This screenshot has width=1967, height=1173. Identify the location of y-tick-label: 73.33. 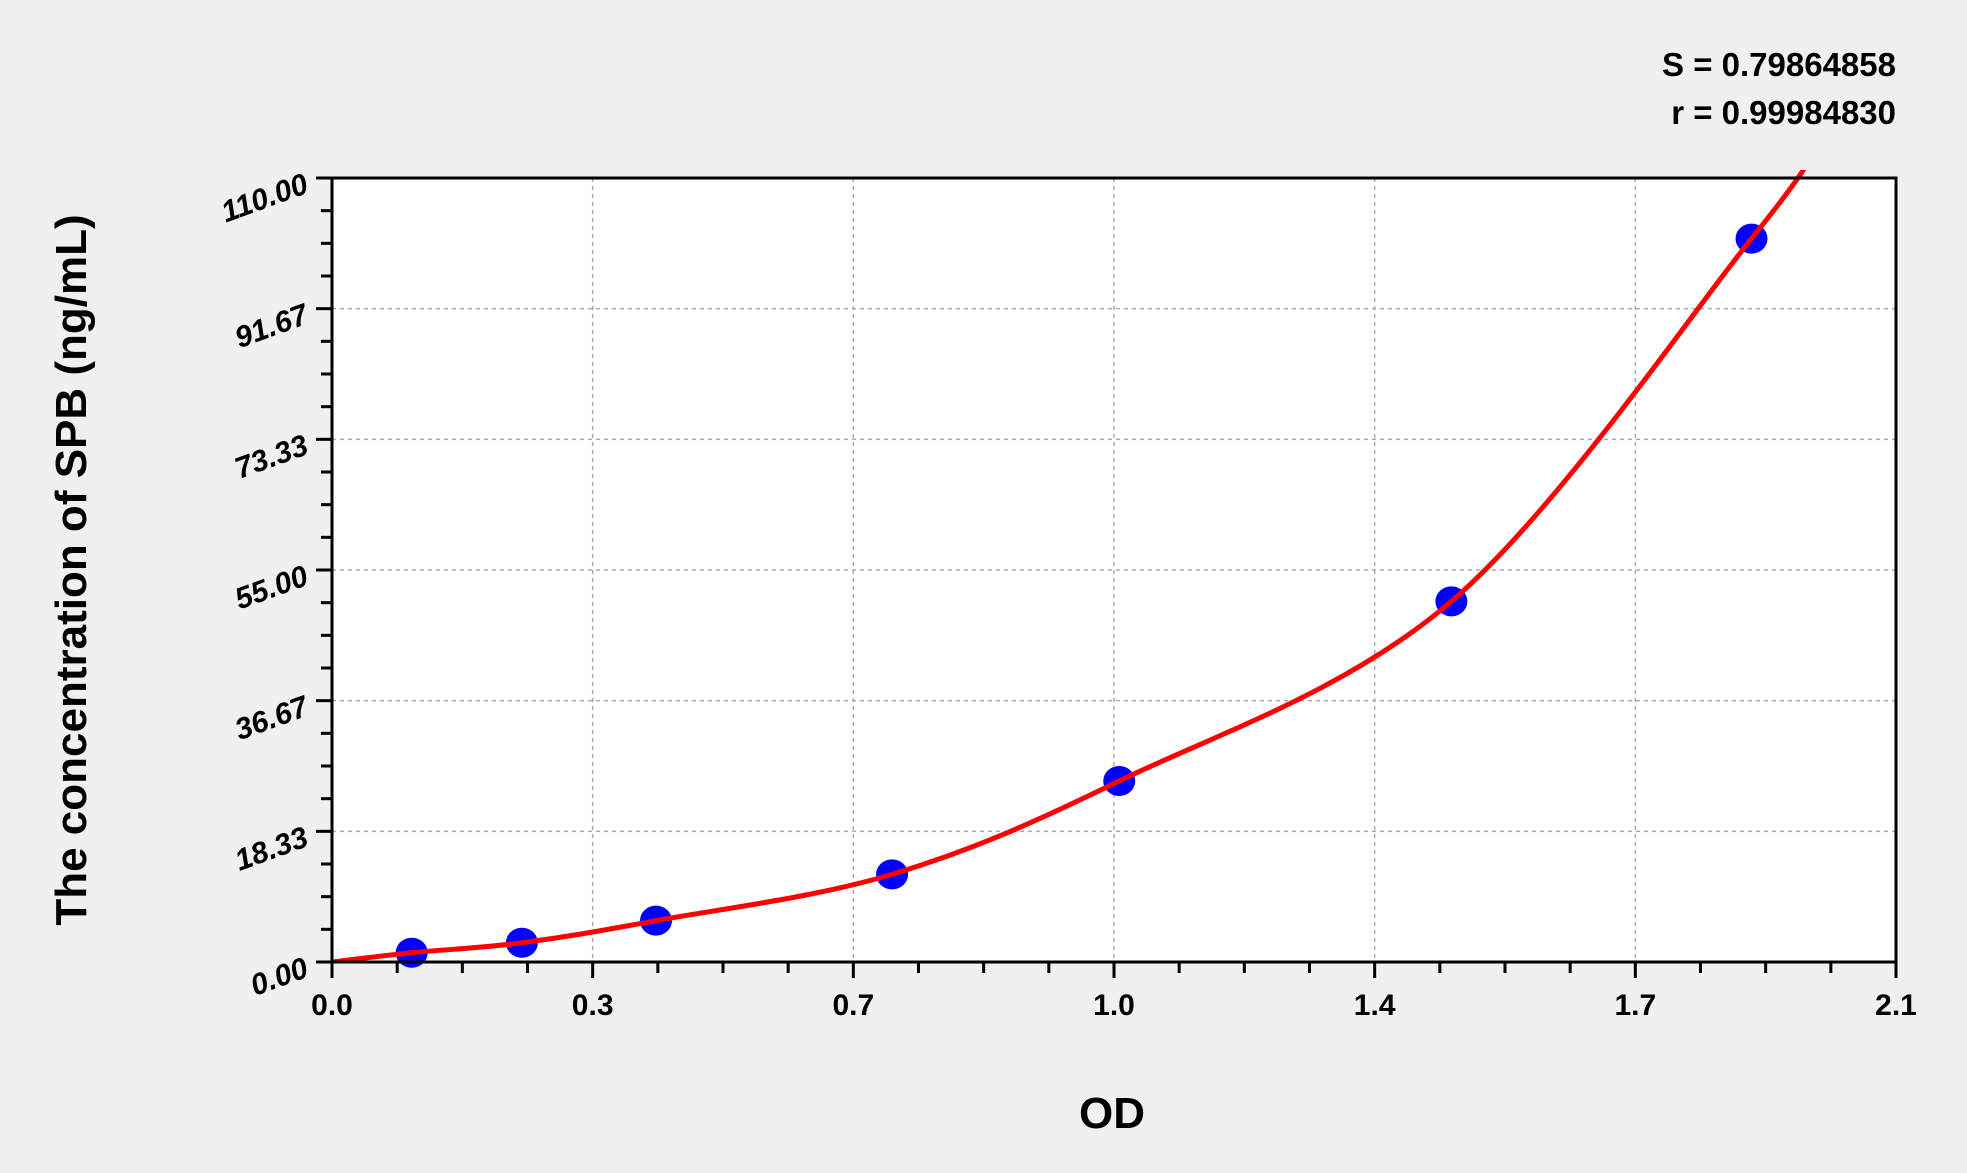
(272, 457).